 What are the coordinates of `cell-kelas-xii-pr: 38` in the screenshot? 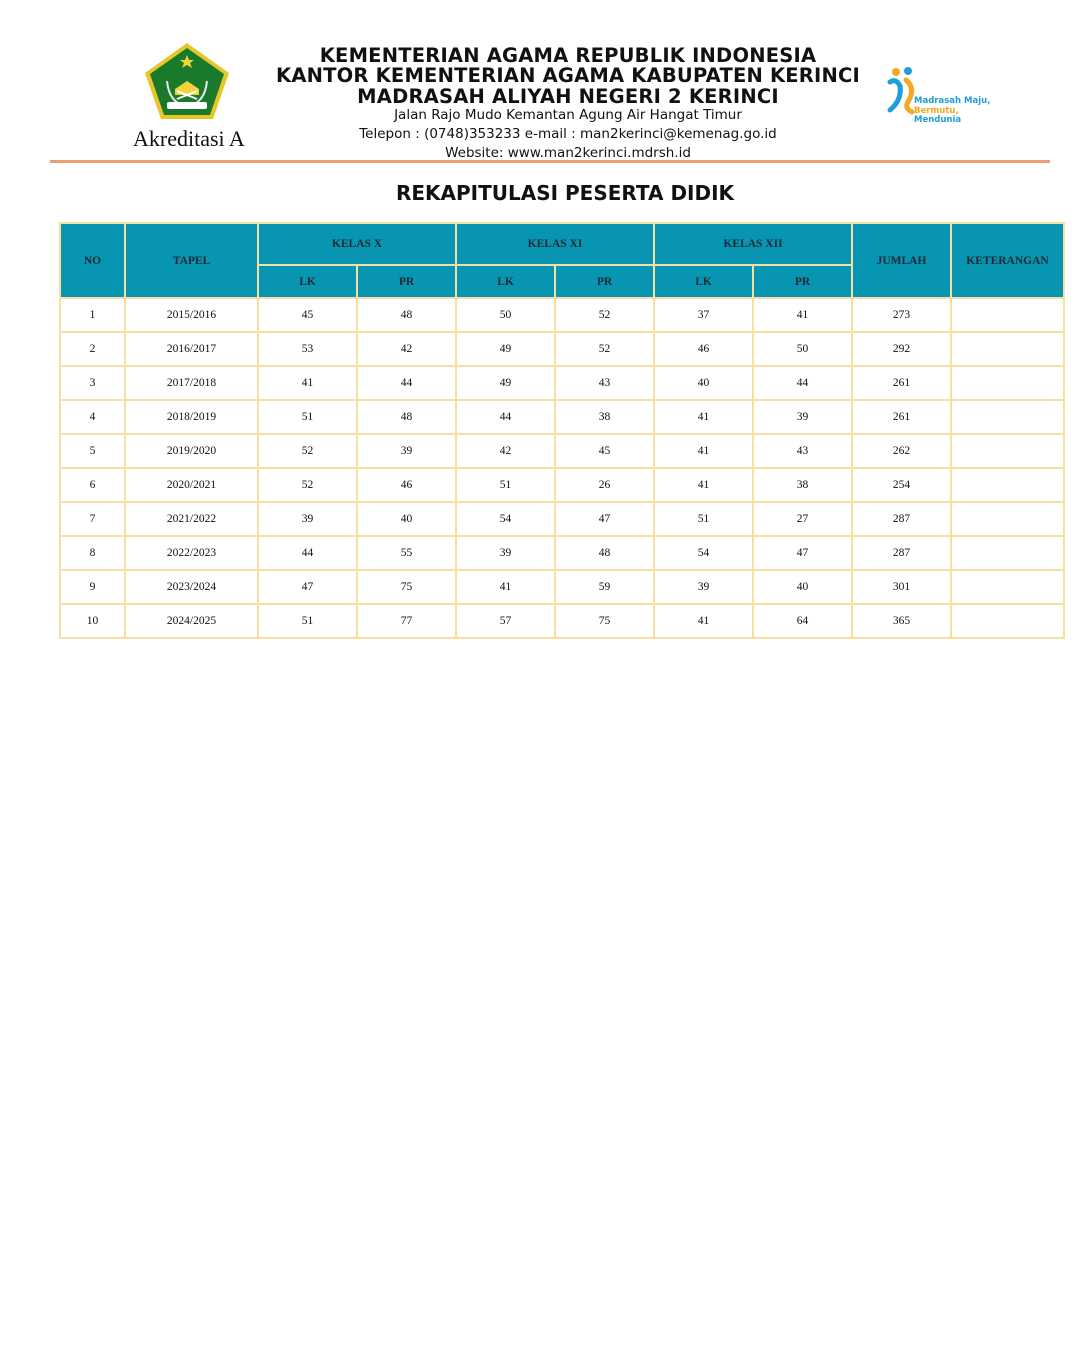 It's located at (802, 485).